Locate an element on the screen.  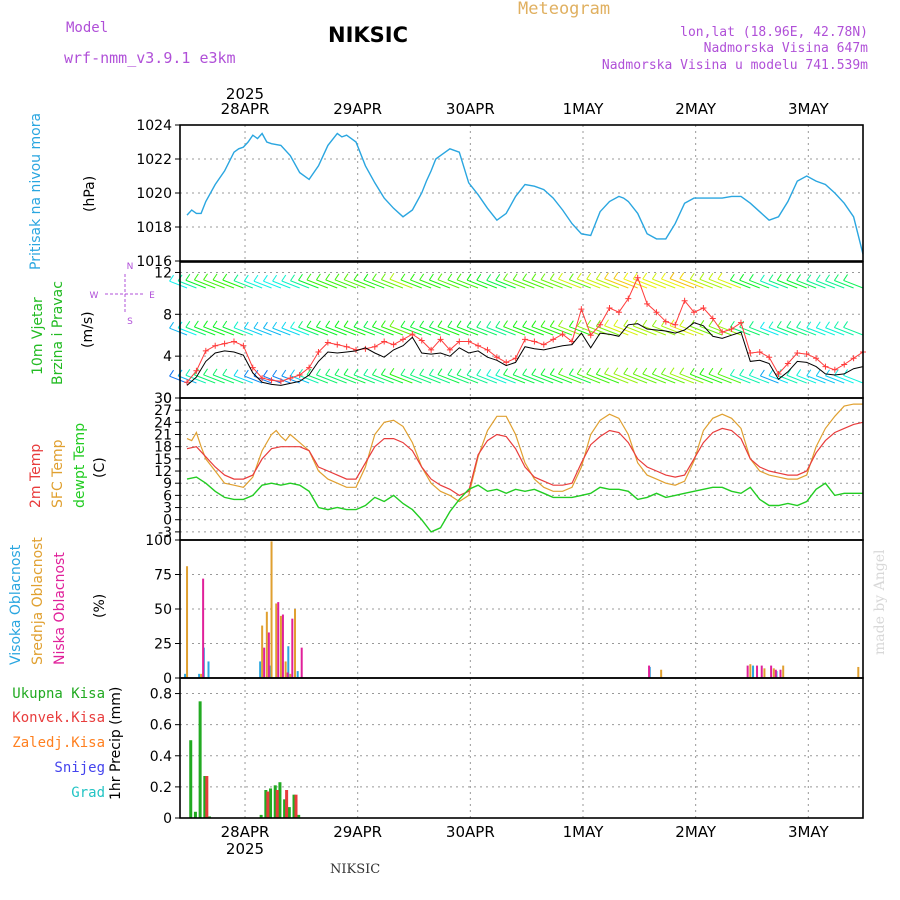
legend-snow: Snijeg is located at coordinates (79, 768).